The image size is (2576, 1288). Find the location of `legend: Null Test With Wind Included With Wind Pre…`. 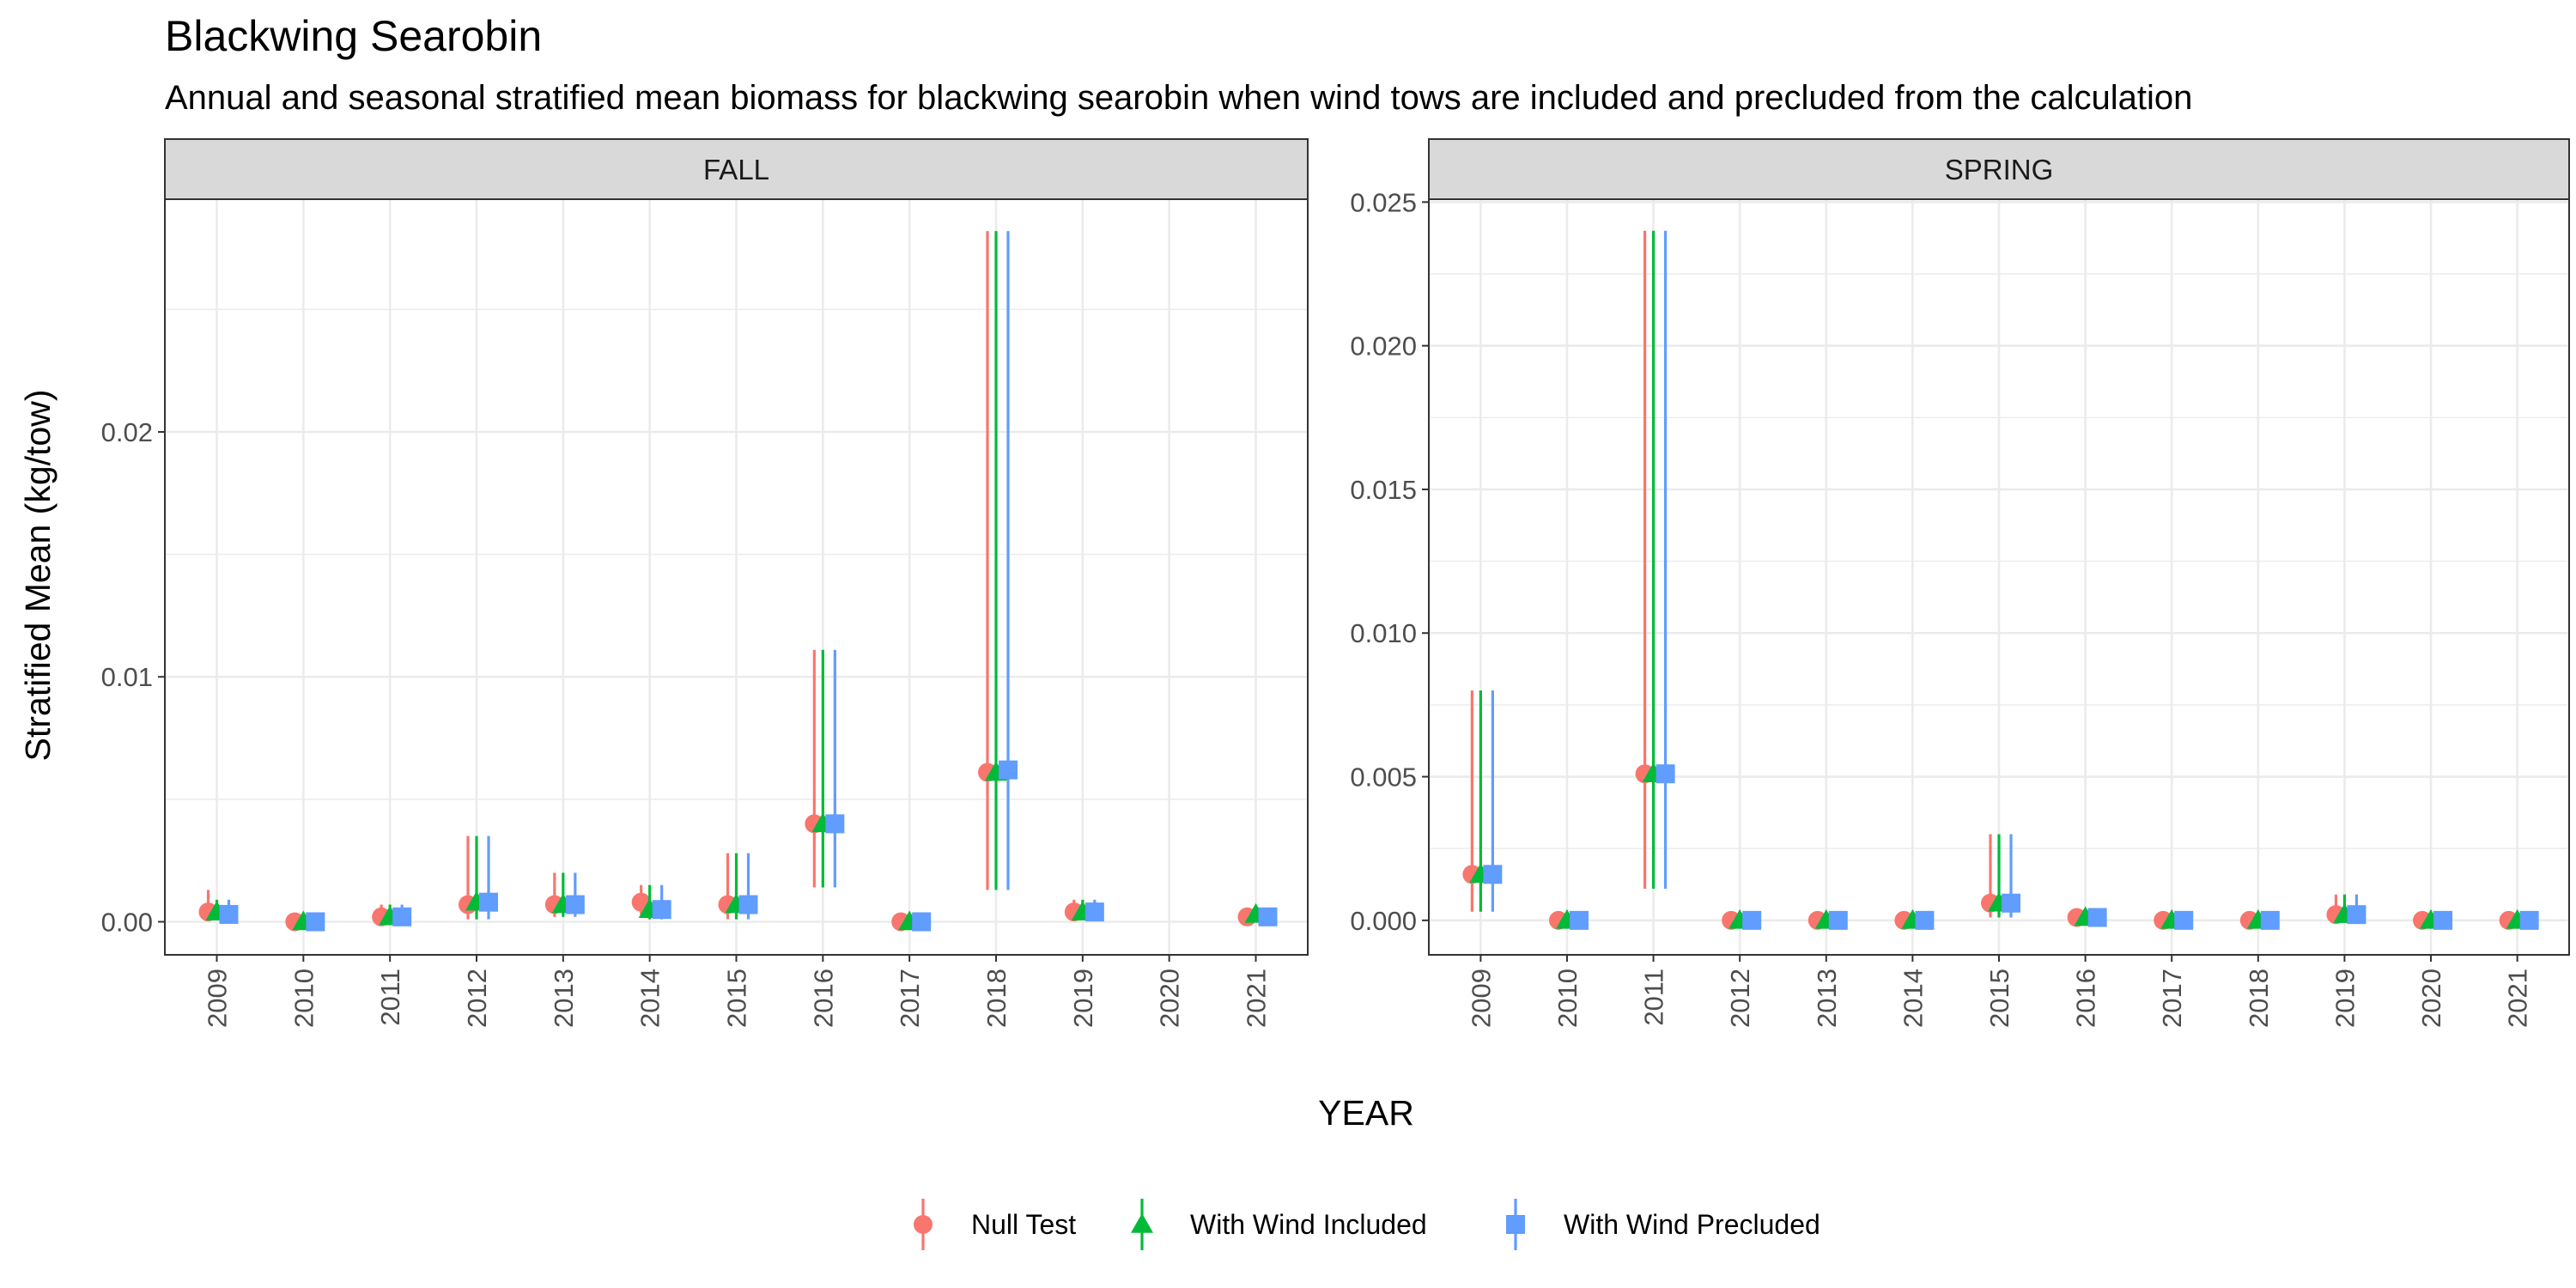

legend: Null Test With Wind Included With Wind Pre… is located at coordinates (1367, 1224).